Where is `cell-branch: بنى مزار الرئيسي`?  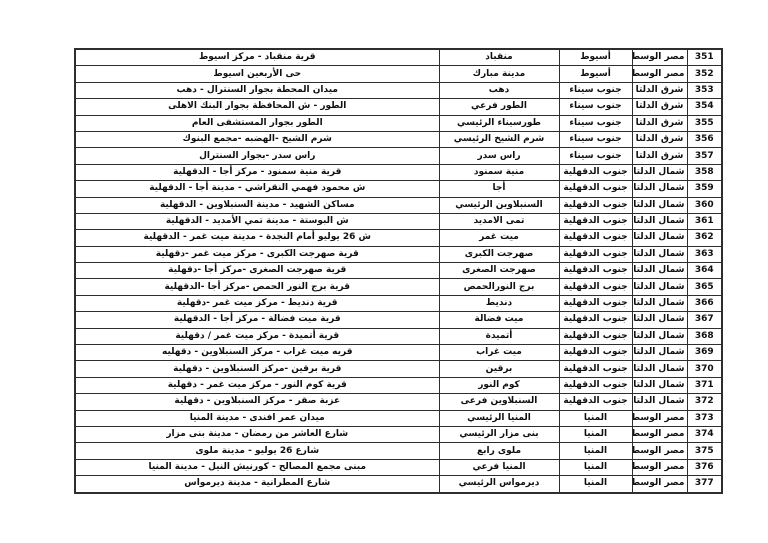 cell-branch: بنى مزار الرئيسي is located at coordinates (499, 434).